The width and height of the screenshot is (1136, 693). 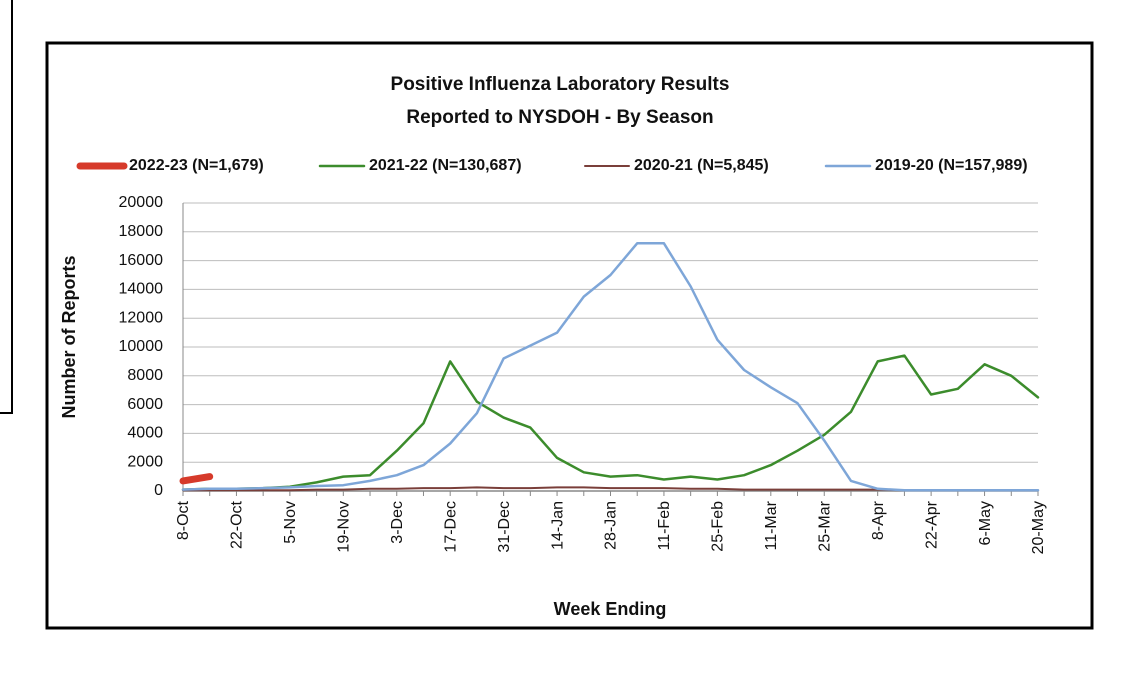 I want to click on y-tick-label: 20000, so click(x=141, y=202).